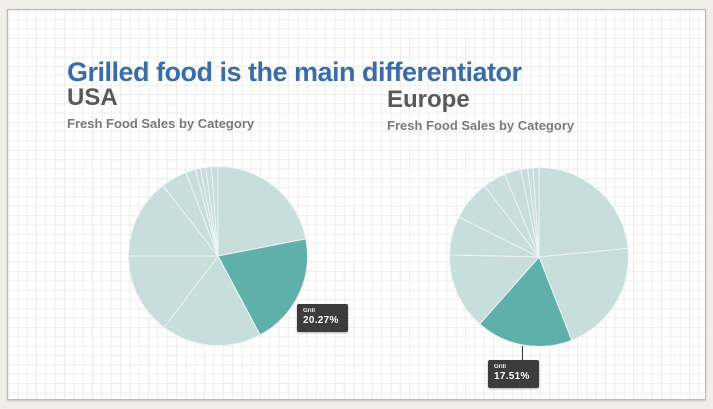 The image size is (713, 409). I want to click on chart-subtitle-usa: Fresh Food Sales by Category, so click(161, 123).